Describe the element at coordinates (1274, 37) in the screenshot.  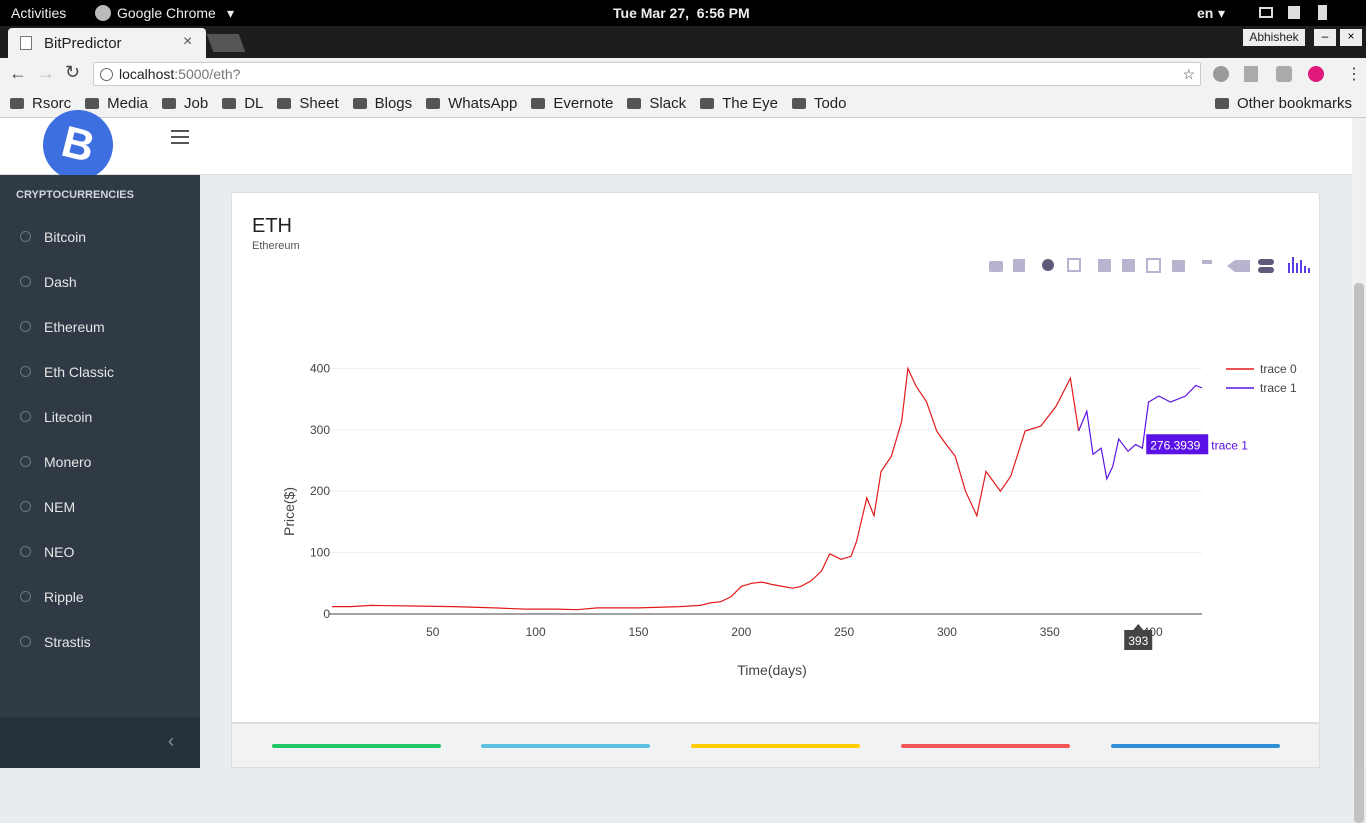
I see `profile: Abhishek` at that location.